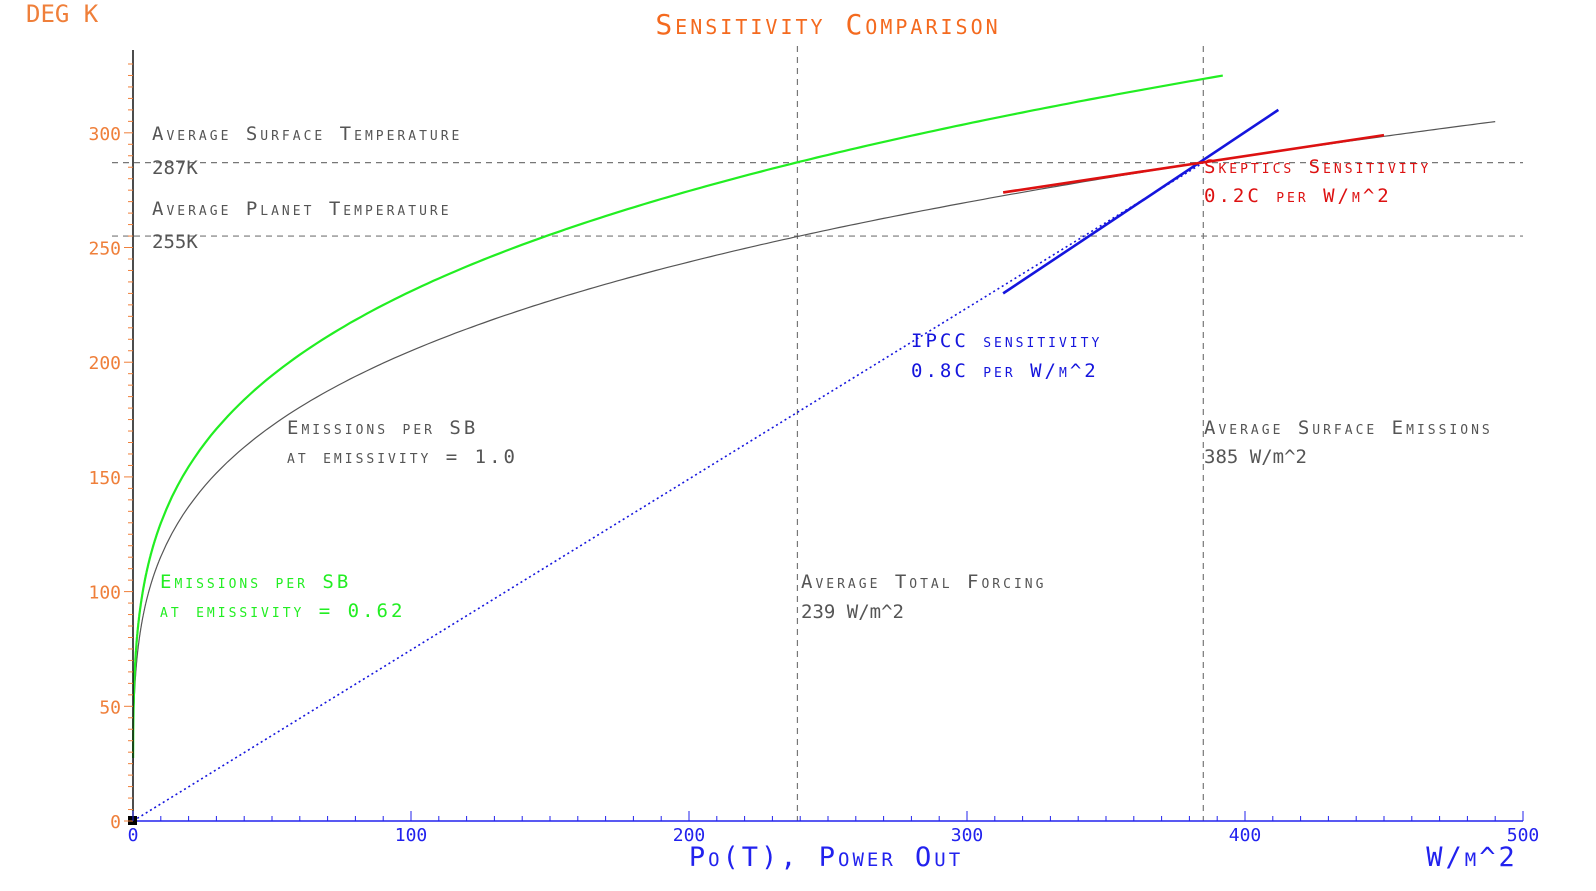 The width and height of the screenshot is (1596, 891). Describe the element at coordinates (1348, 428) in the screenshot. I see `surface-emissions-label: Average Surface Emissions` at that location.